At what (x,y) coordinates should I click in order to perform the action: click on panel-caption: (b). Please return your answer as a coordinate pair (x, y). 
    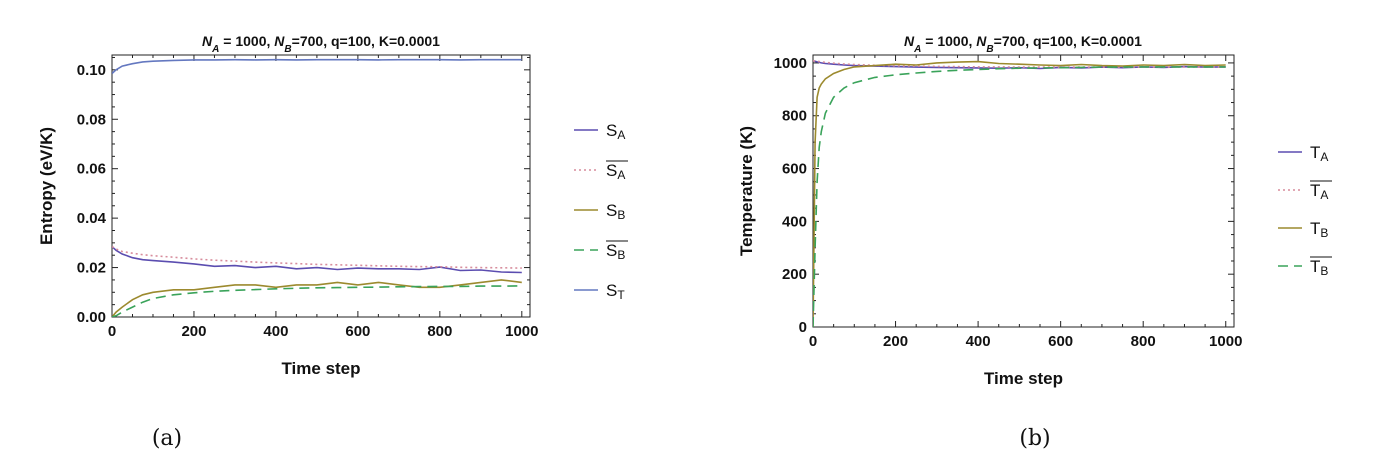
    Looking at the image, I should click on (1034, 438).